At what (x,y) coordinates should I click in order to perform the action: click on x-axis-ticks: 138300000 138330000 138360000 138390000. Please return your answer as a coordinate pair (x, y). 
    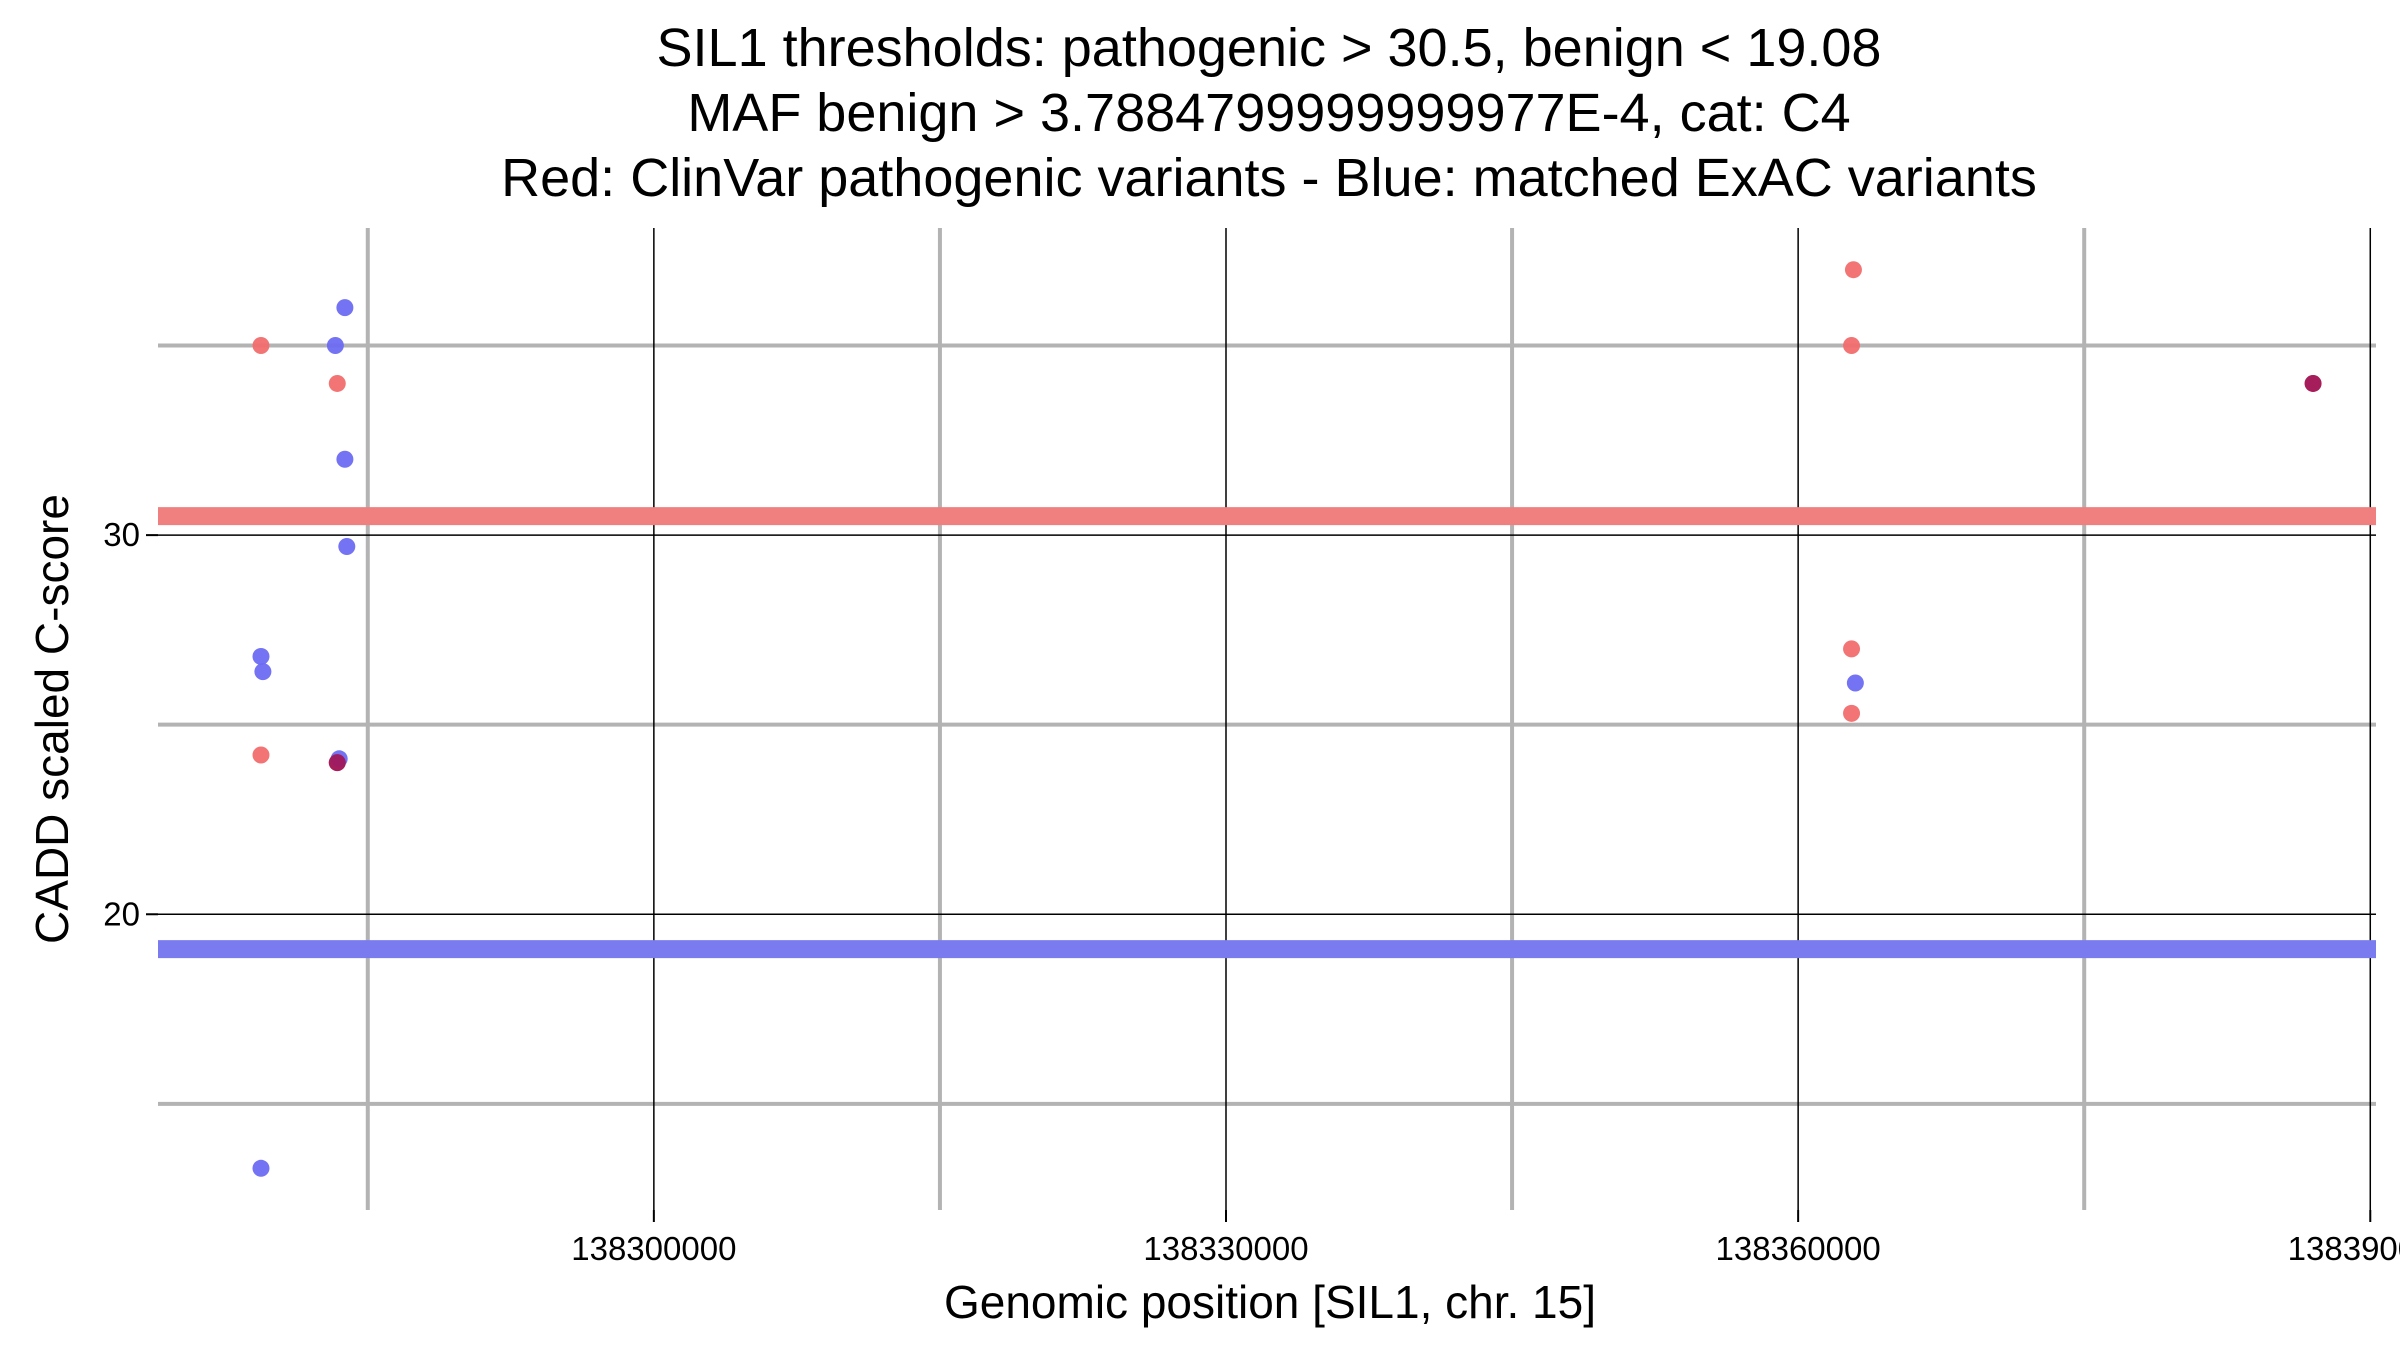
    Looking at the image, I should click on (1485, 1238).